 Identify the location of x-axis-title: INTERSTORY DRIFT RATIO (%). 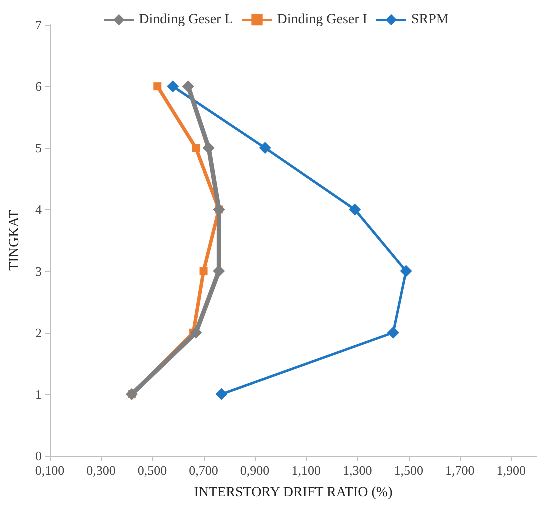
(294, 493).